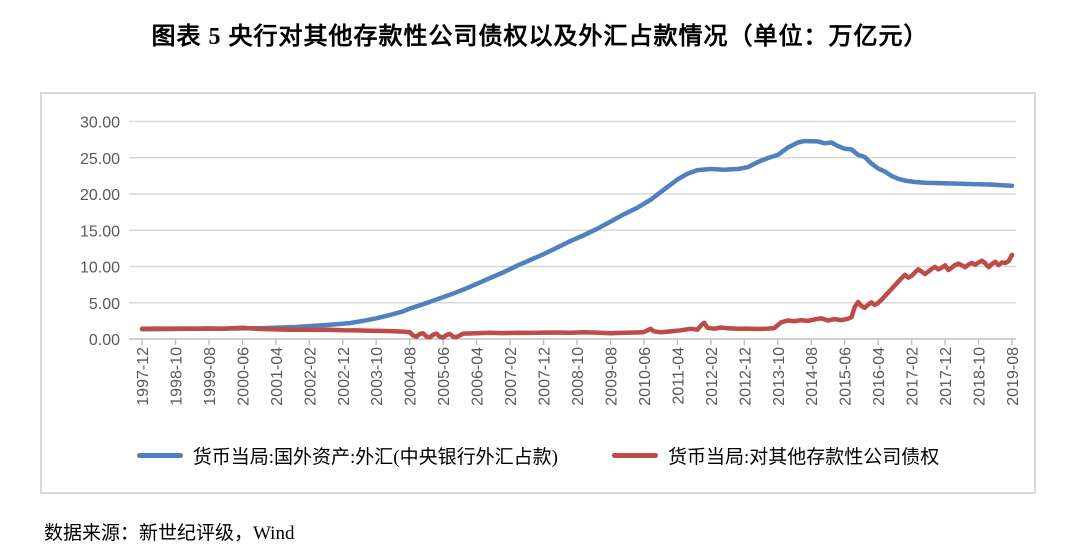 This screenshot has width=1080, height=558. I want to click on x-axis-label: 2005-06, so click(444, 376).